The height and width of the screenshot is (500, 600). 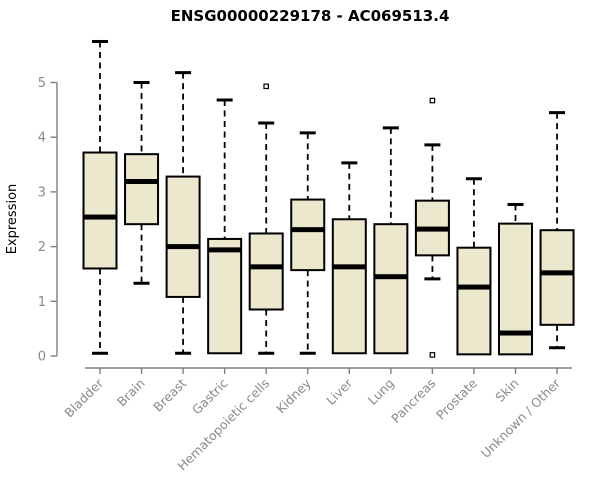 I want to click on median-bladder, so click(x=100, y=217).